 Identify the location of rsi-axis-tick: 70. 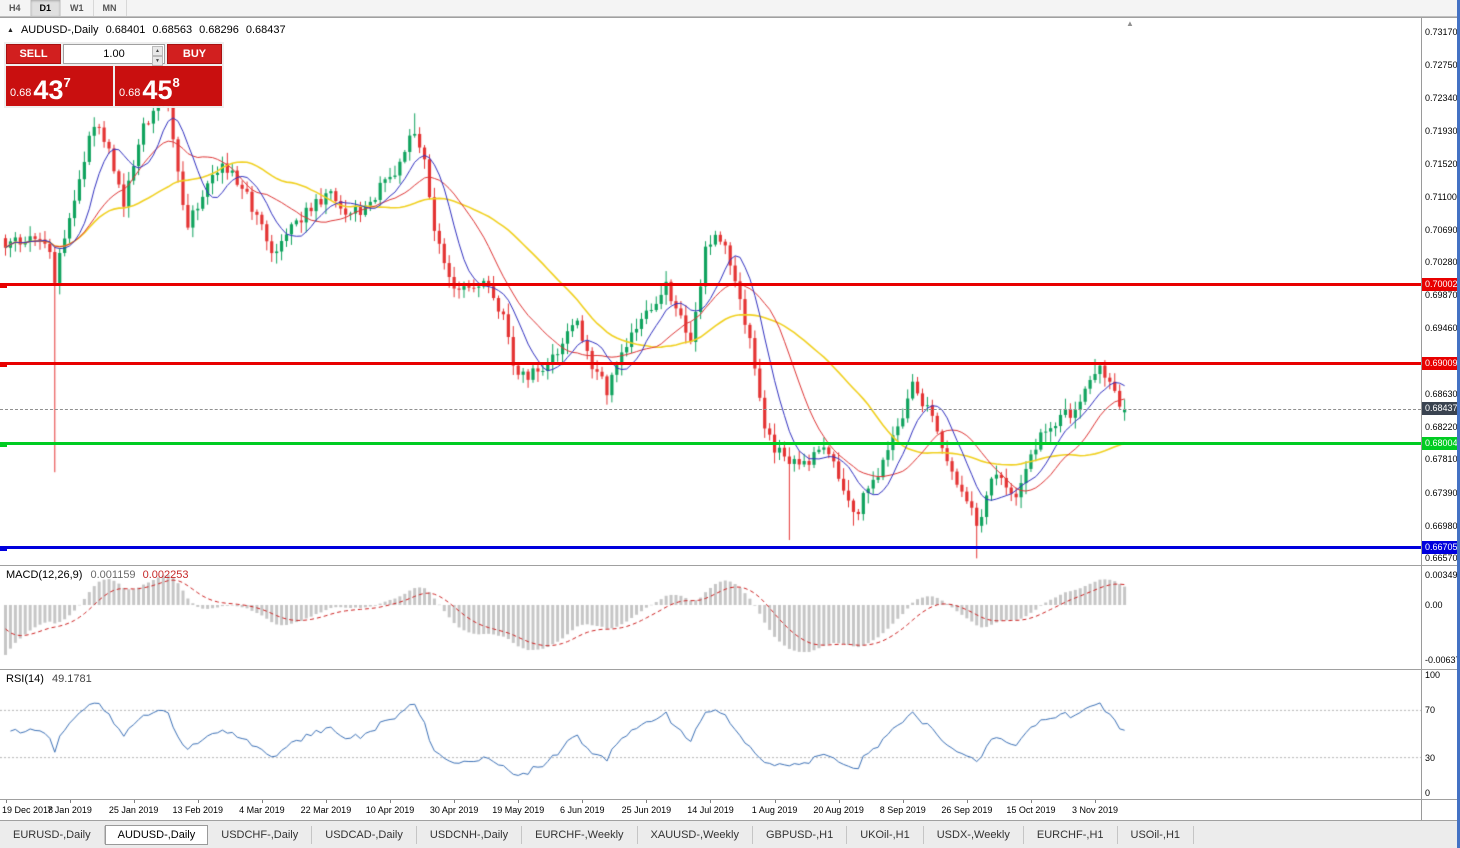
(1430, 710).